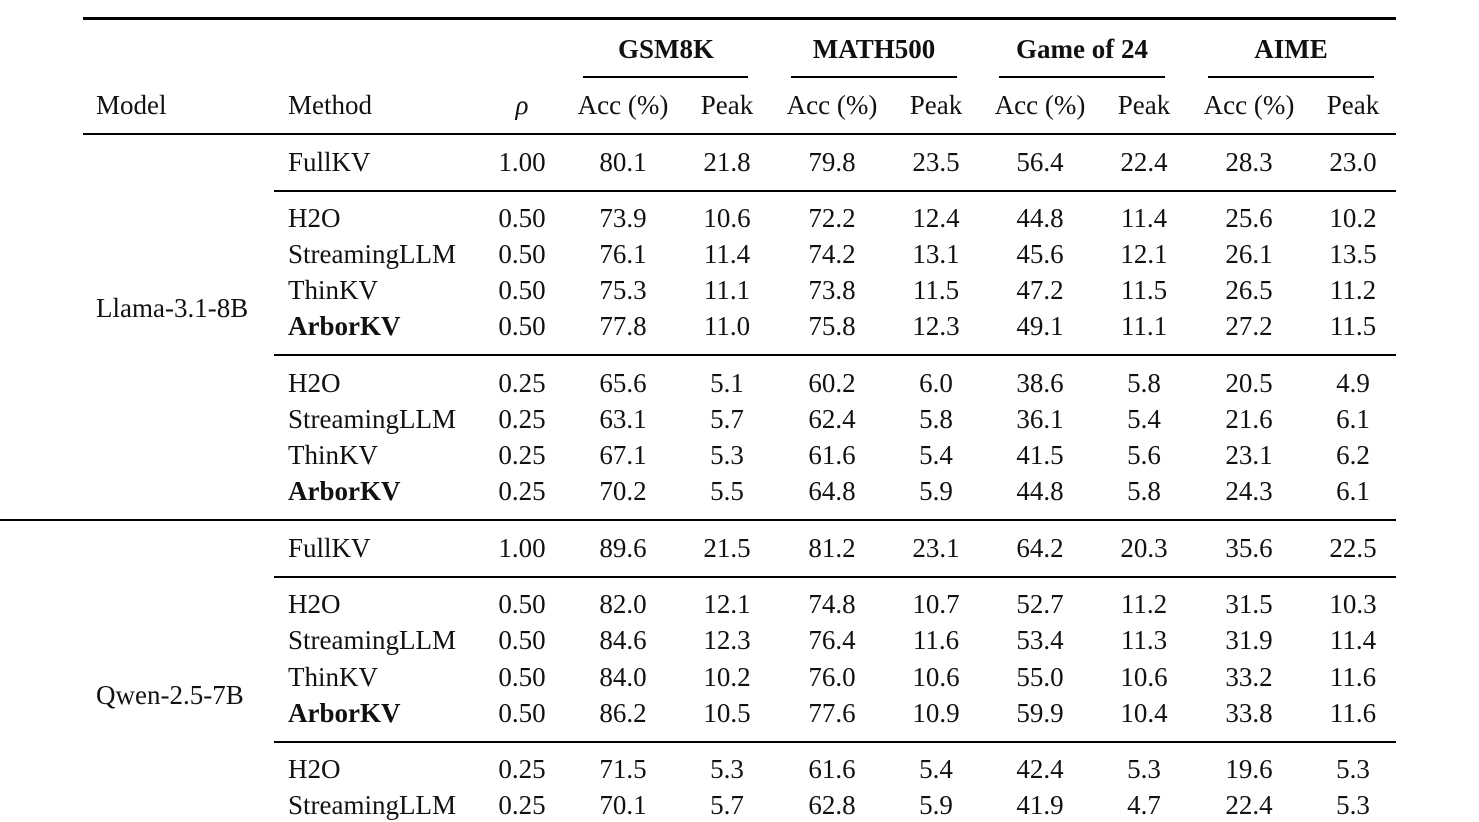  I want to click on acc-value: 44.8, so click(1040, 491).